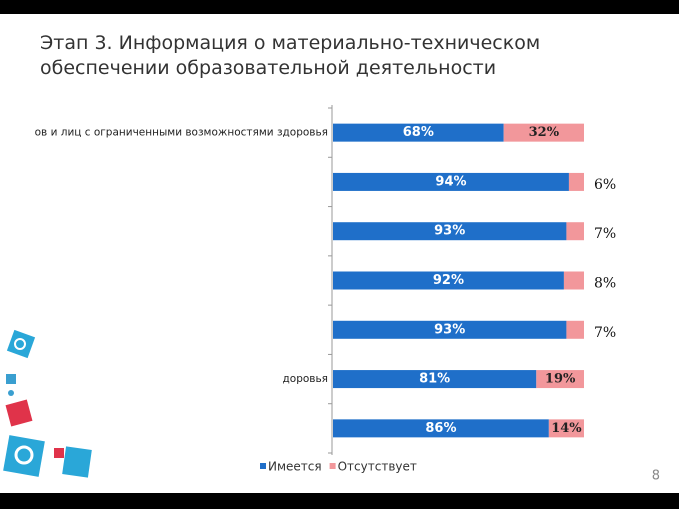 This screenshot has height=509, width=679. I want to click on value-label: 94%, so click(450, 181).